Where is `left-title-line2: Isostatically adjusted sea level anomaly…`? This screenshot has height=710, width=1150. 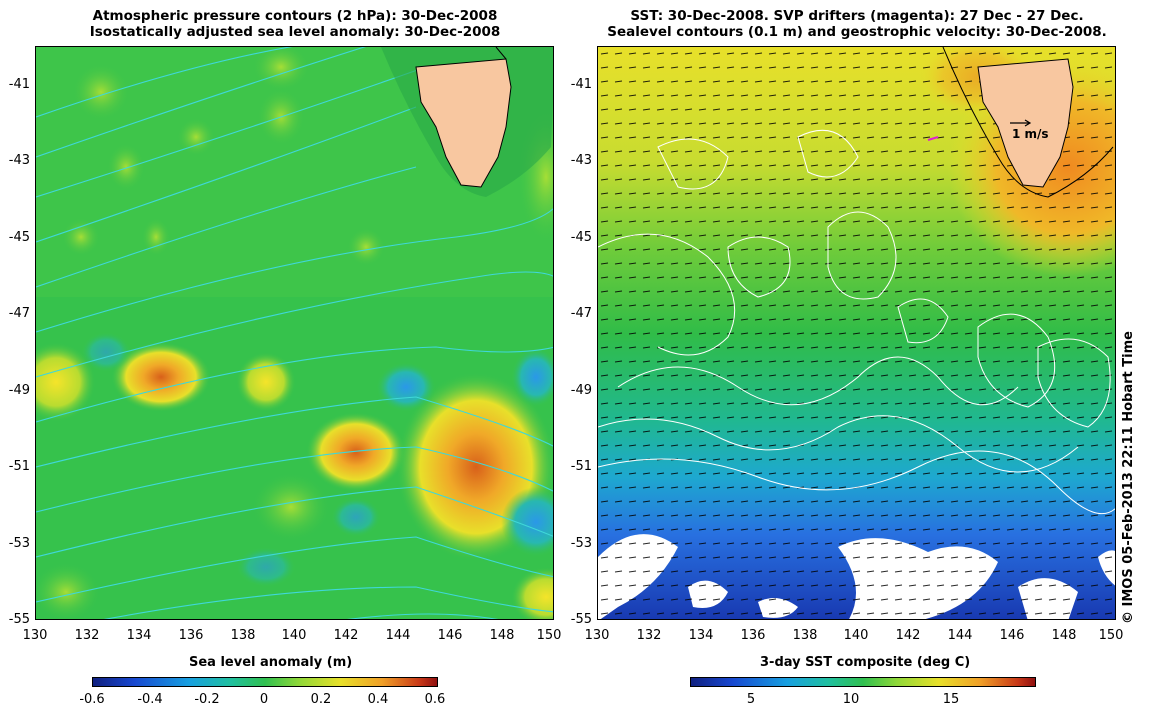
left-title-line2: Isostatically adjusted sea level anomaly… is located at coordinates (295, 32).